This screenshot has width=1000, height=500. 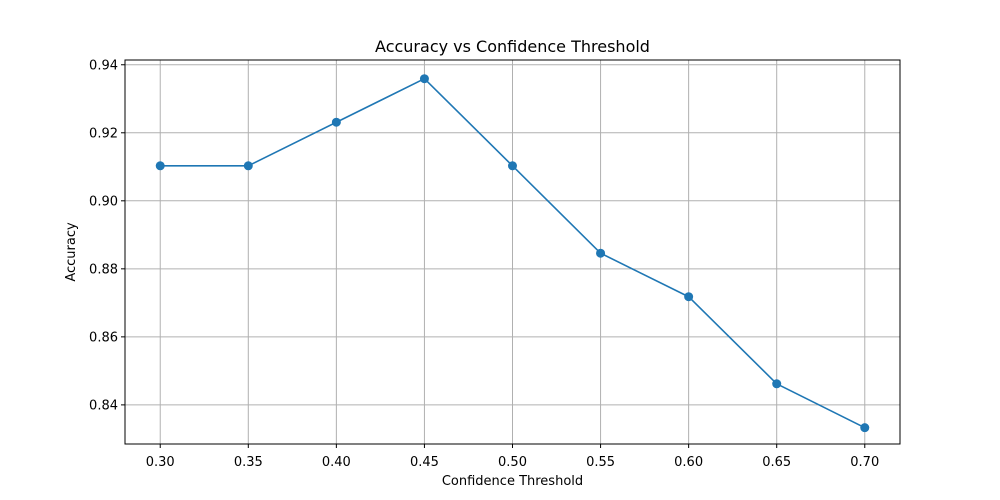 What do you see at coordinates (336, 462) in the screenshot?
I see `x-tick-label: 0.40` at bounding box center [336, 462].